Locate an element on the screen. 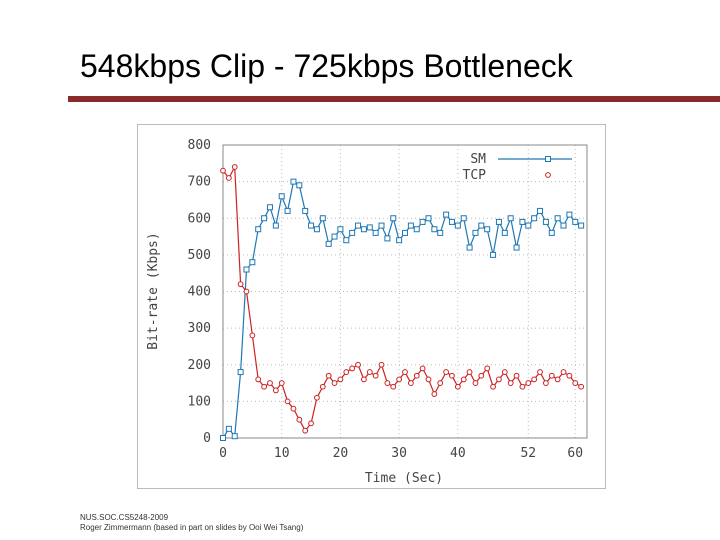 This screenshot has width=720, height=540. y-tick-label: 800 is located at coordinates (199, 145).